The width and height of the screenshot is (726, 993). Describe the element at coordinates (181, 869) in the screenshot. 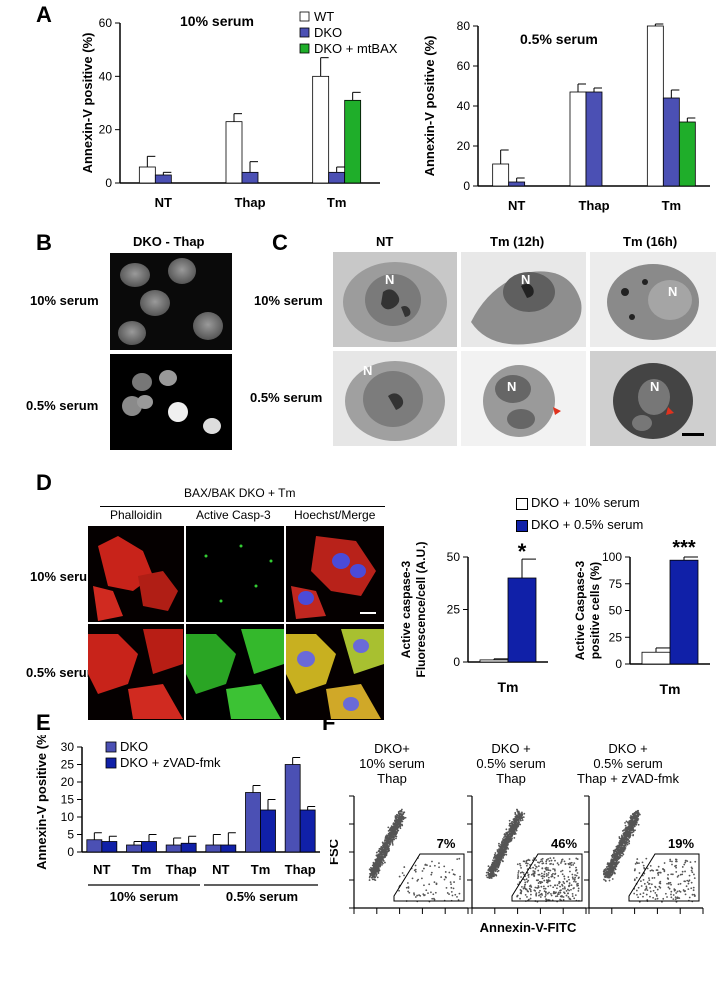

I see `x-category-label: Thap` at that location.